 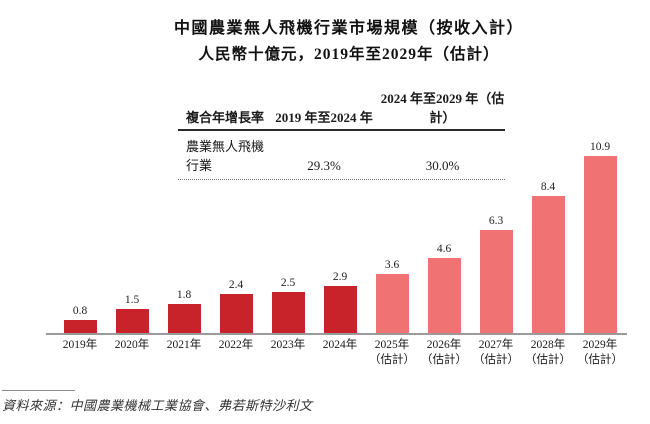 I want to click on cagr-row-label: 農業無人飛機行業, so click(x=225, y=156).